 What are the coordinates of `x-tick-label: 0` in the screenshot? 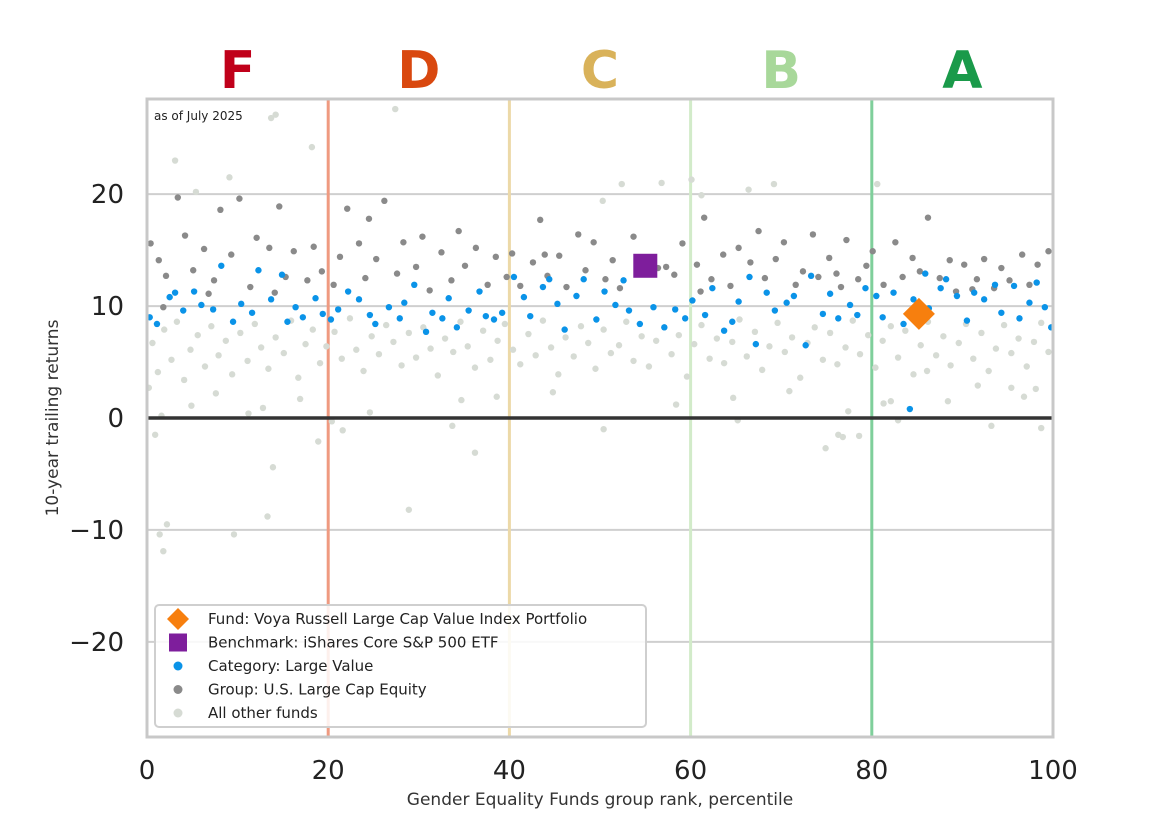 It's located at (147, 771).